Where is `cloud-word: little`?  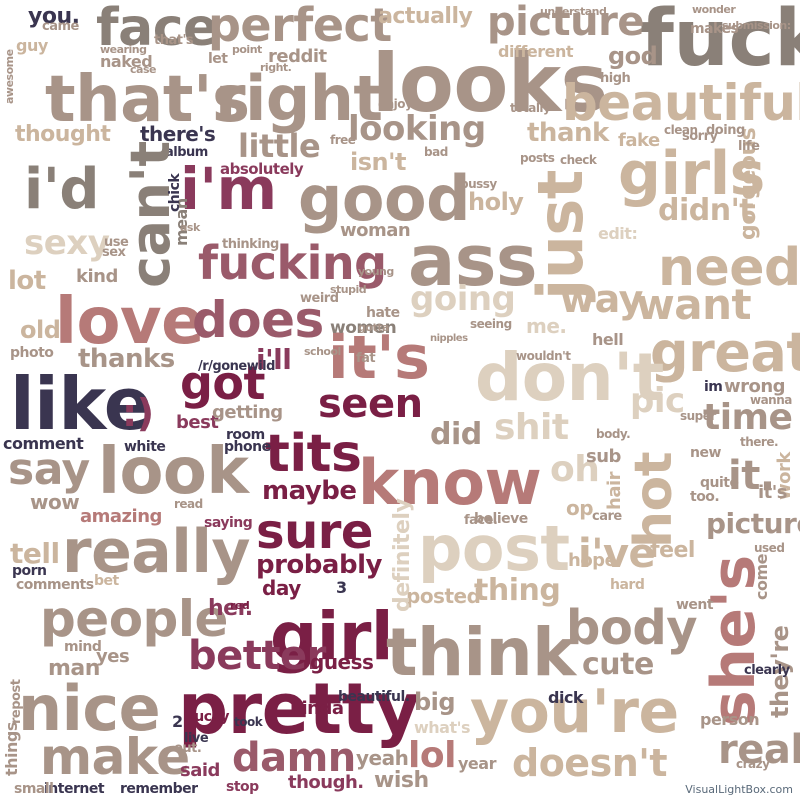 cloud-word: little is located at coordinates (279, 146).